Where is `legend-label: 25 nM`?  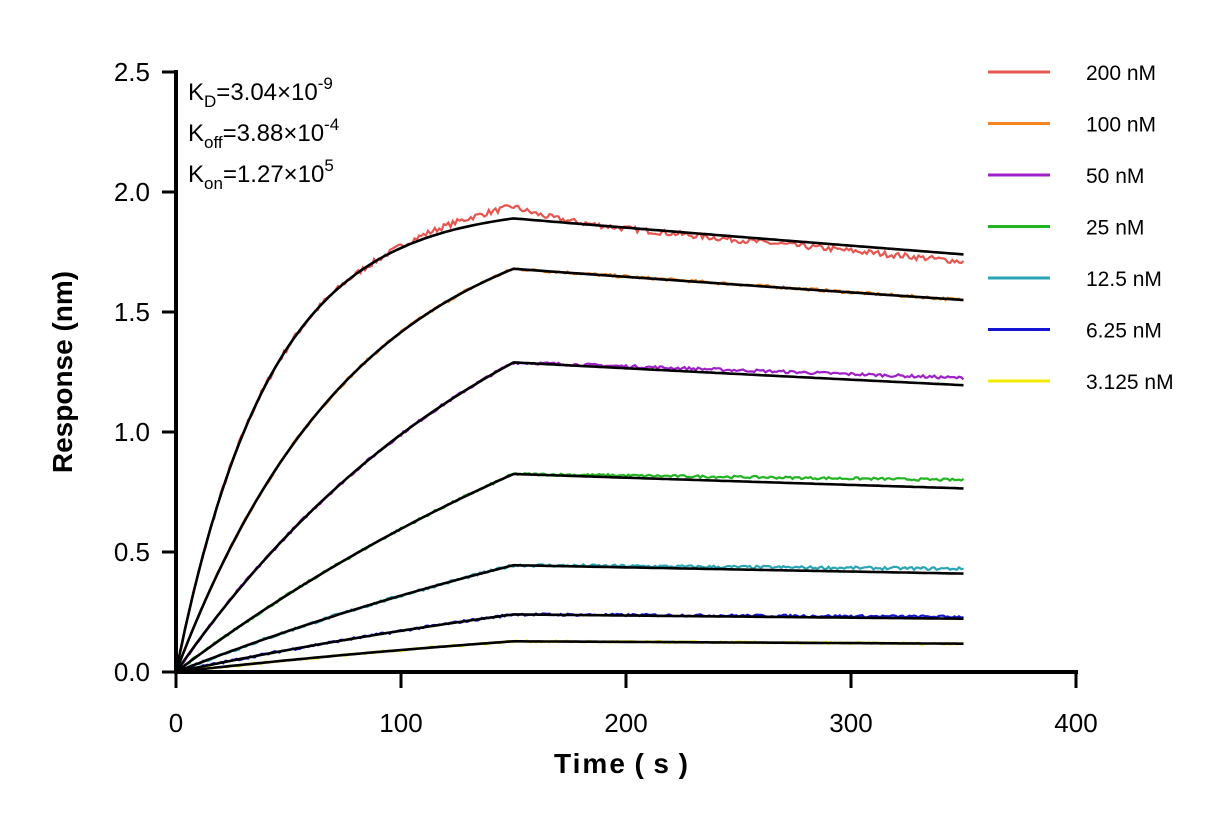
legend-label: 25 nM is located at coordinates (1115, 228).